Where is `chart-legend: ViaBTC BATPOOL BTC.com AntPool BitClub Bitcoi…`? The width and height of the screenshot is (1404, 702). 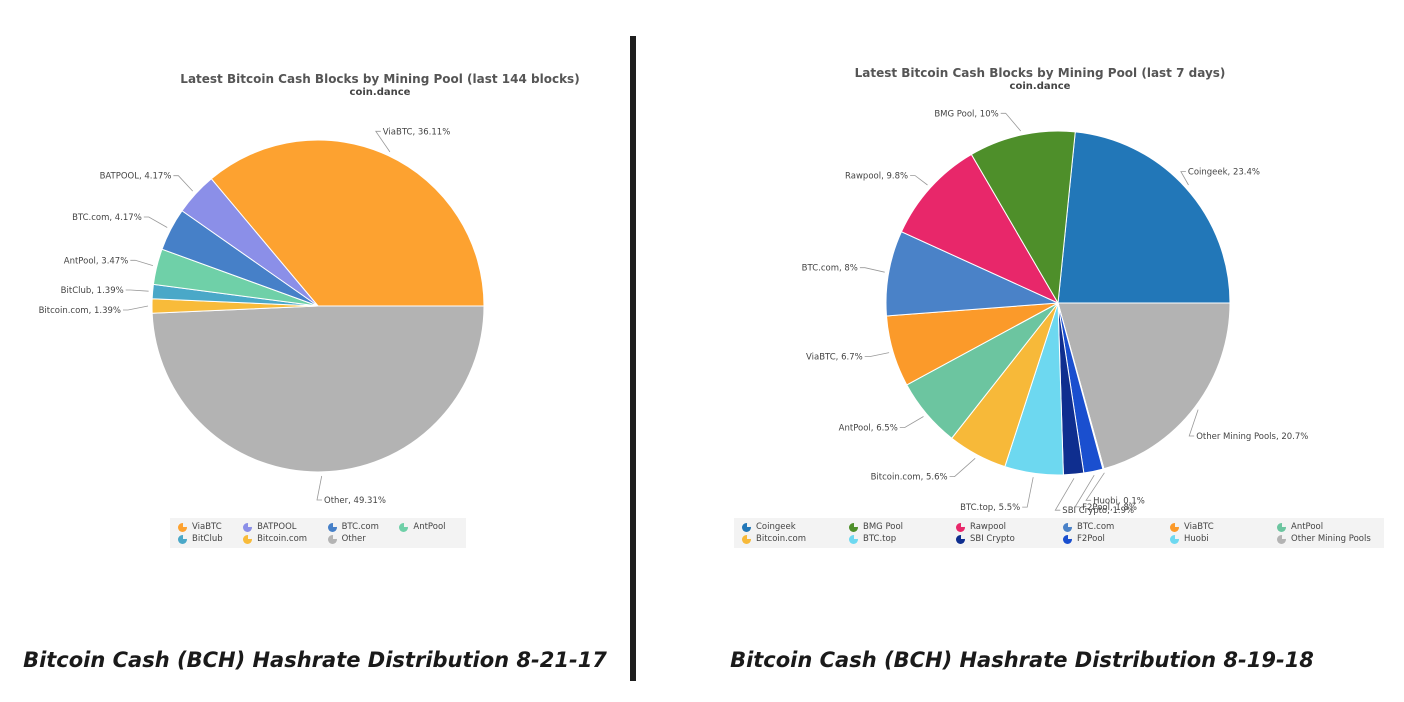 chart-legend: ViaBTC BATPOOL BTC.com AntPool BitClub Bitcoi… is located at coordinates (318, 533).